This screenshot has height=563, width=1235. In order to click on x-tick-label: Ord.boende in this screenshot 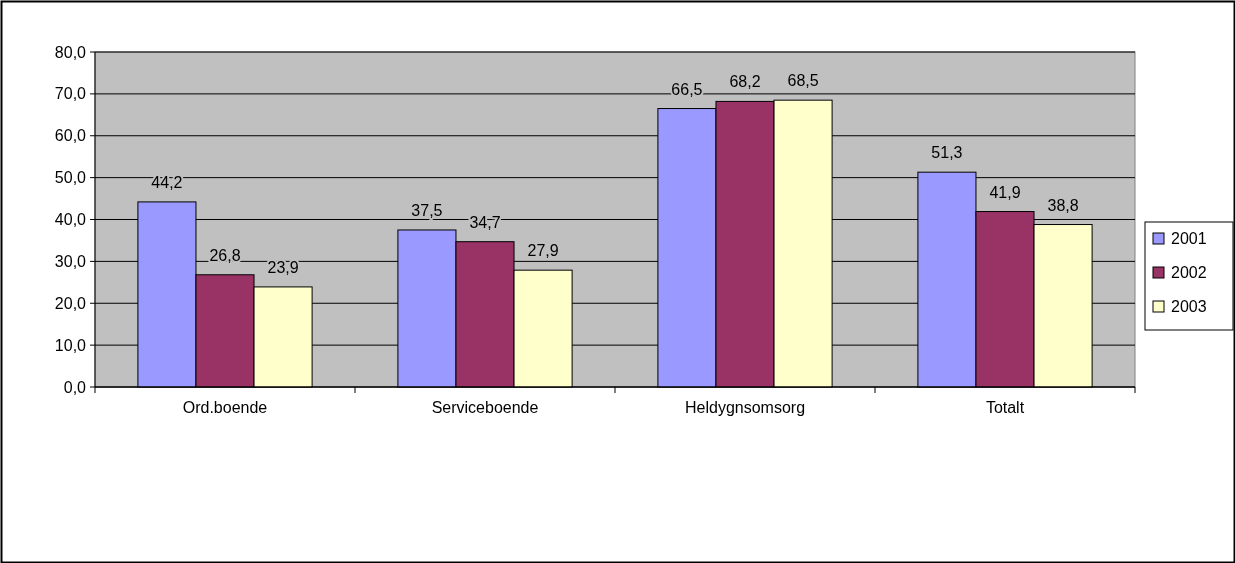, I will do `click(225, 407)`.